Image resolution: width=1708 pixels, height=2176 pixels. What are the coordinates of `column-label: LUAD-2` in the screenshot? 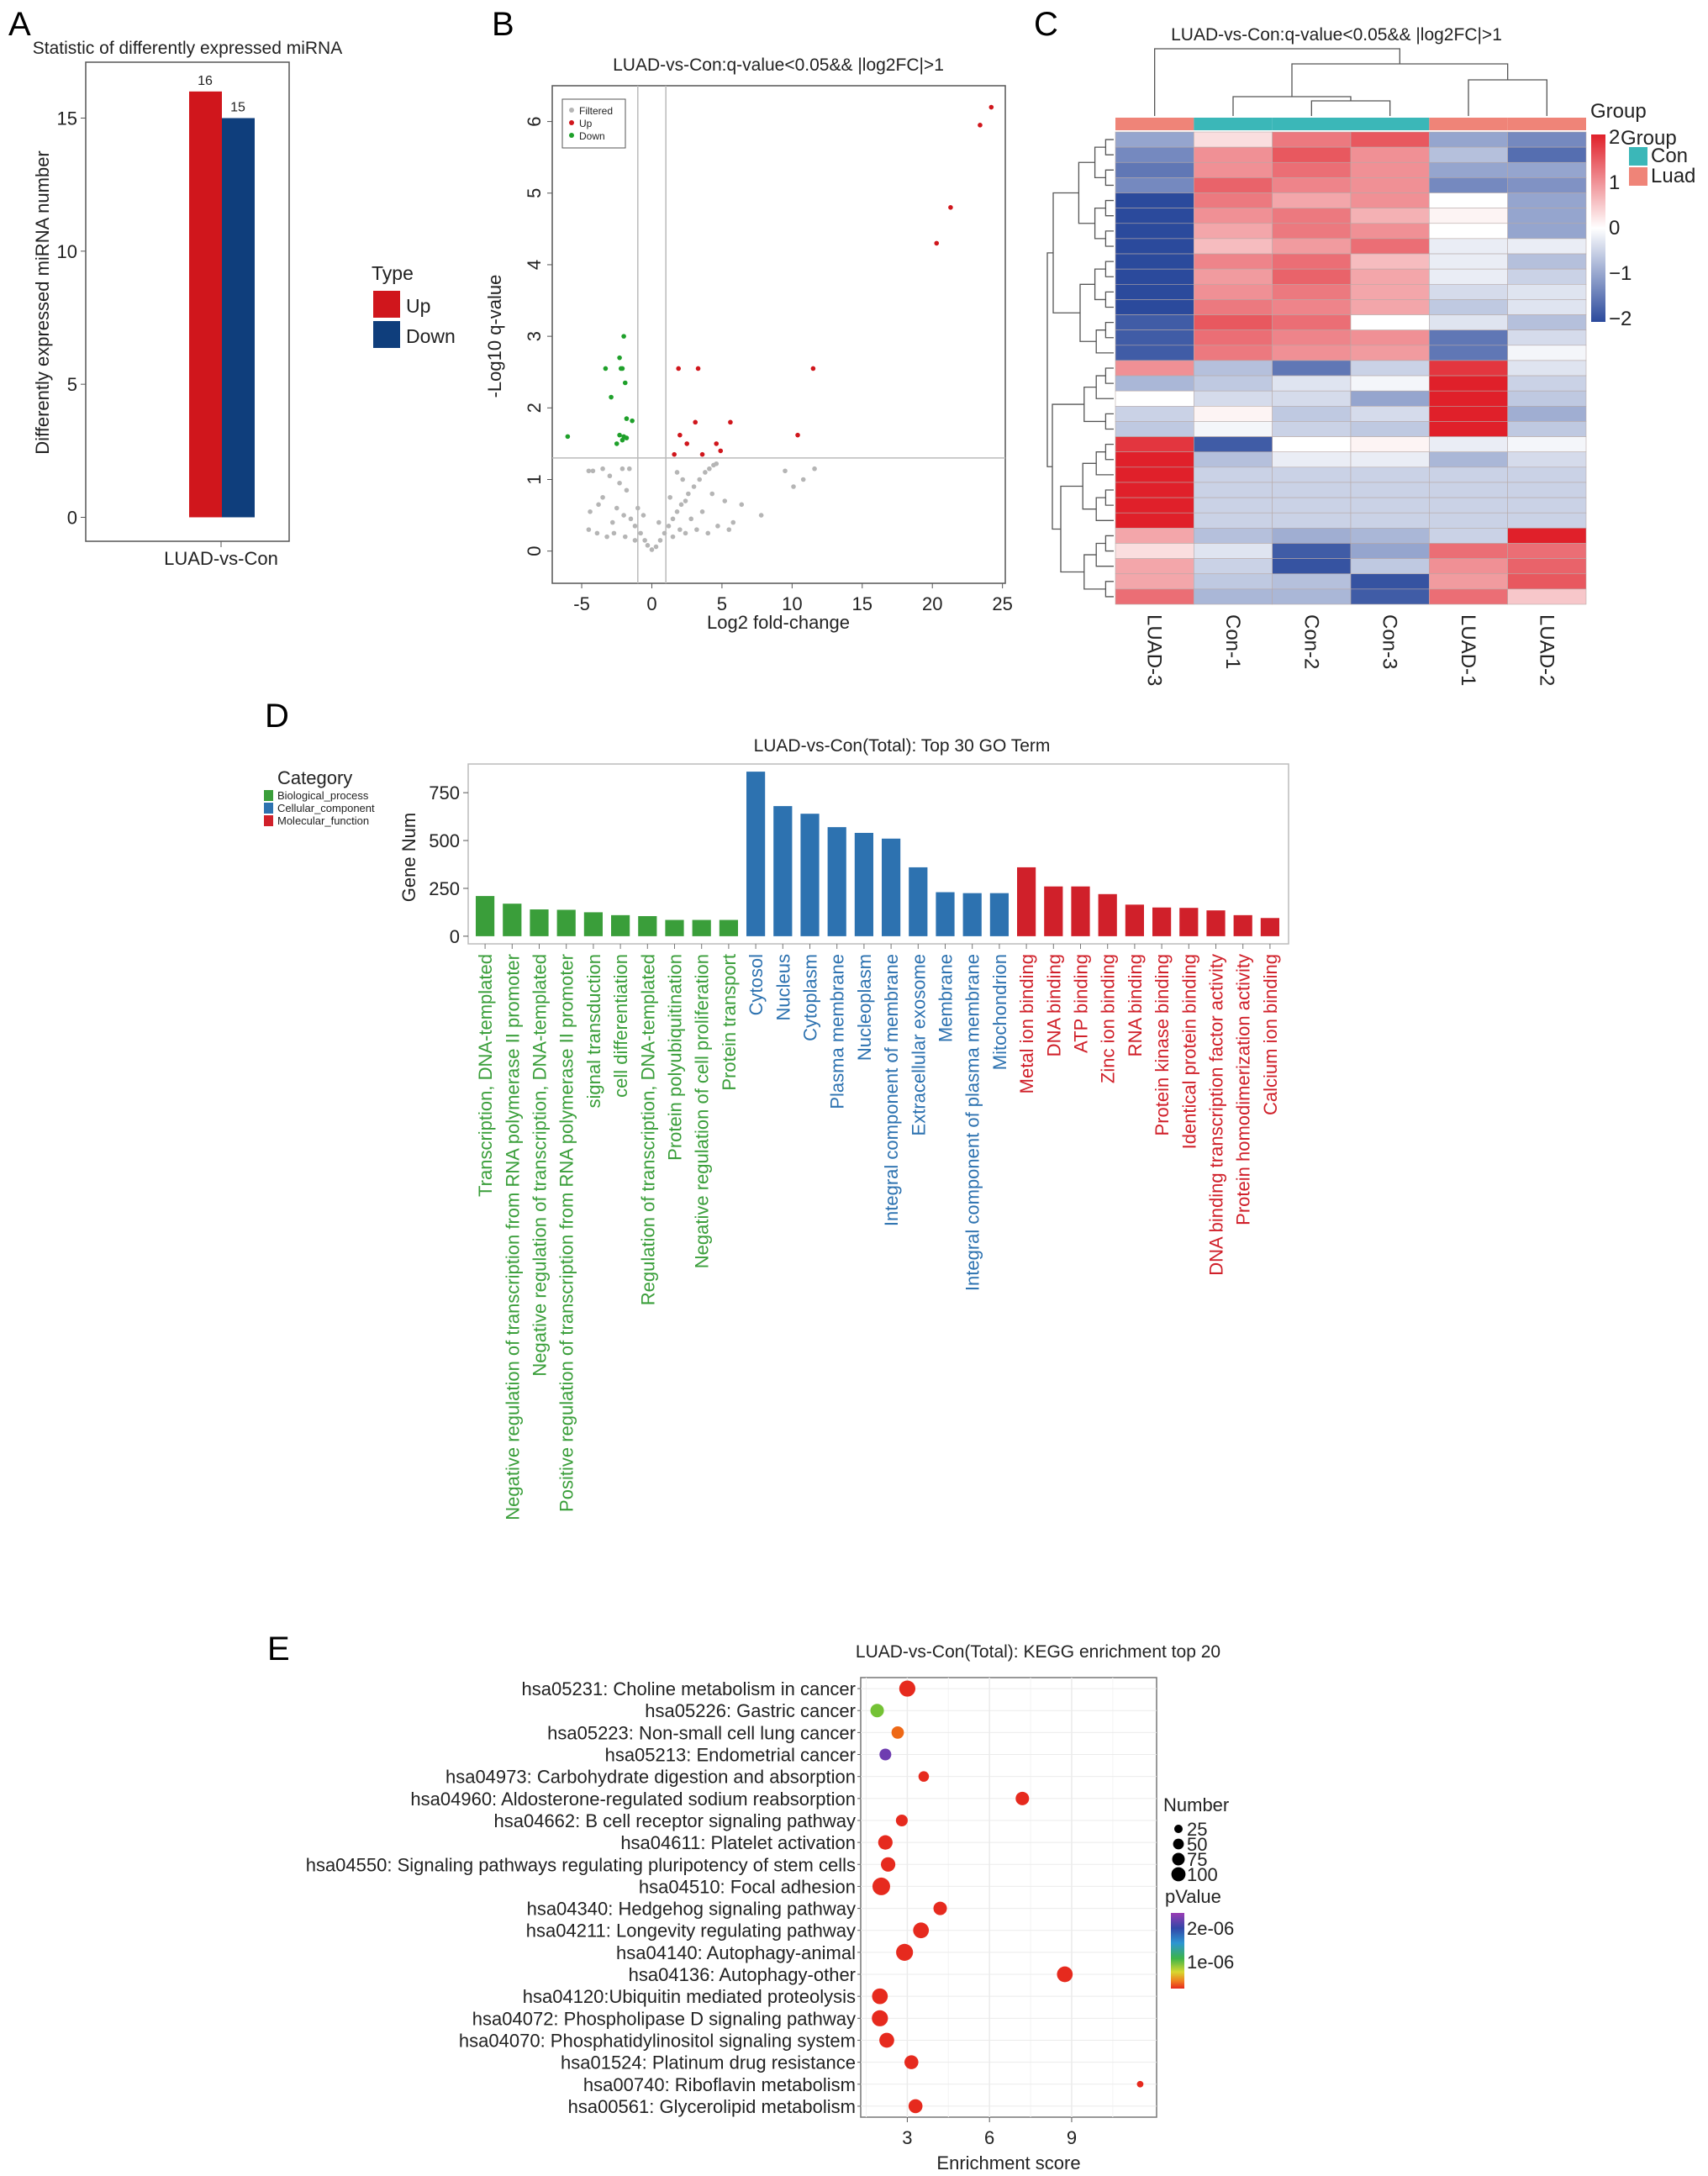 It's located at (1546, 650).